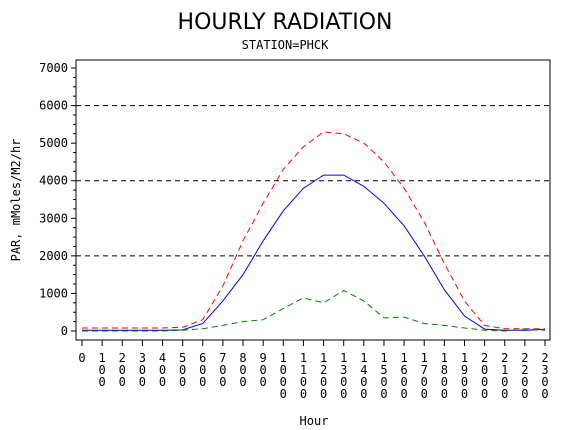 Image resolution: width=570 pixels, height=430 pixels. Describe the element at coordinates (53, 106) in the screenshot. I see `y-tick-label: 6000` at that location.